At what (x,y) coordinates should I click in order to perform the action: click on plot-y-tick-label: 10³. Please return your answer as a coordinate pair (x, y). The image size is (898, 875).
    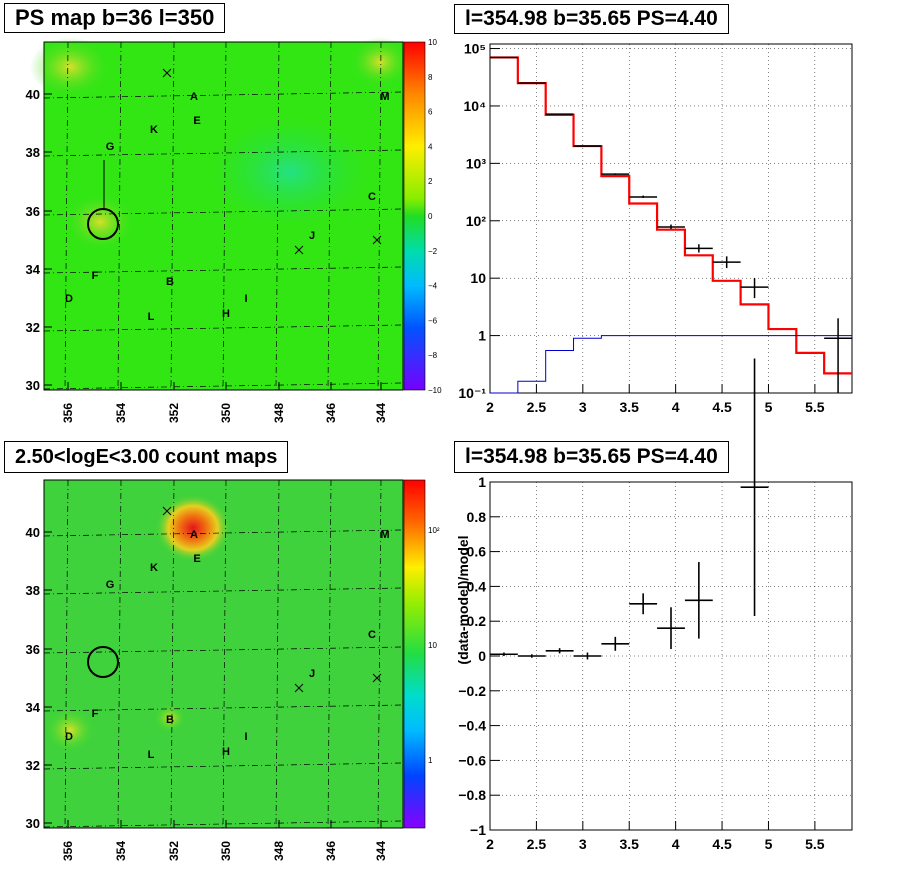
    Looking at the image, I should click on (476, 163).